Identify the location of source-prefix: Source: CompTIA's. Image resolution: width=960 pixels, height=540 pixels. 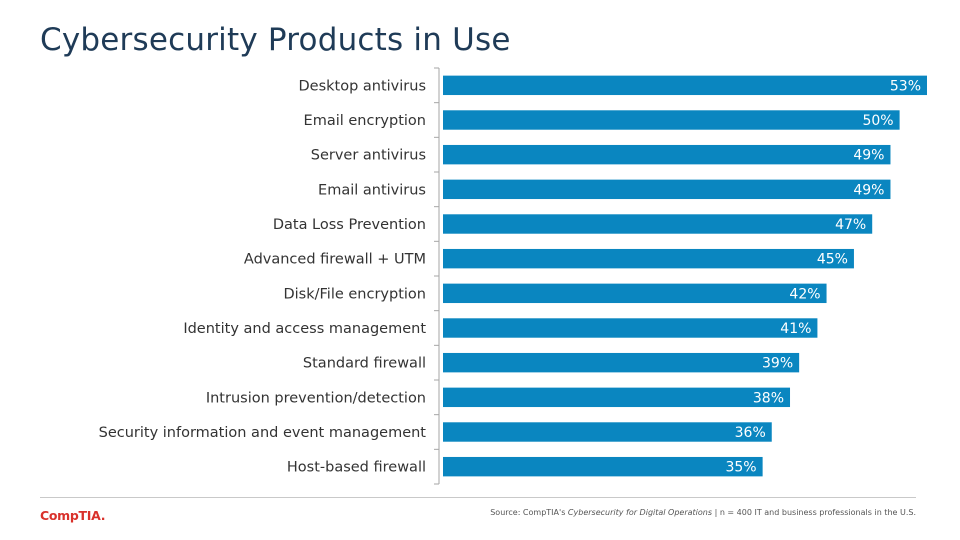
(528, 512).